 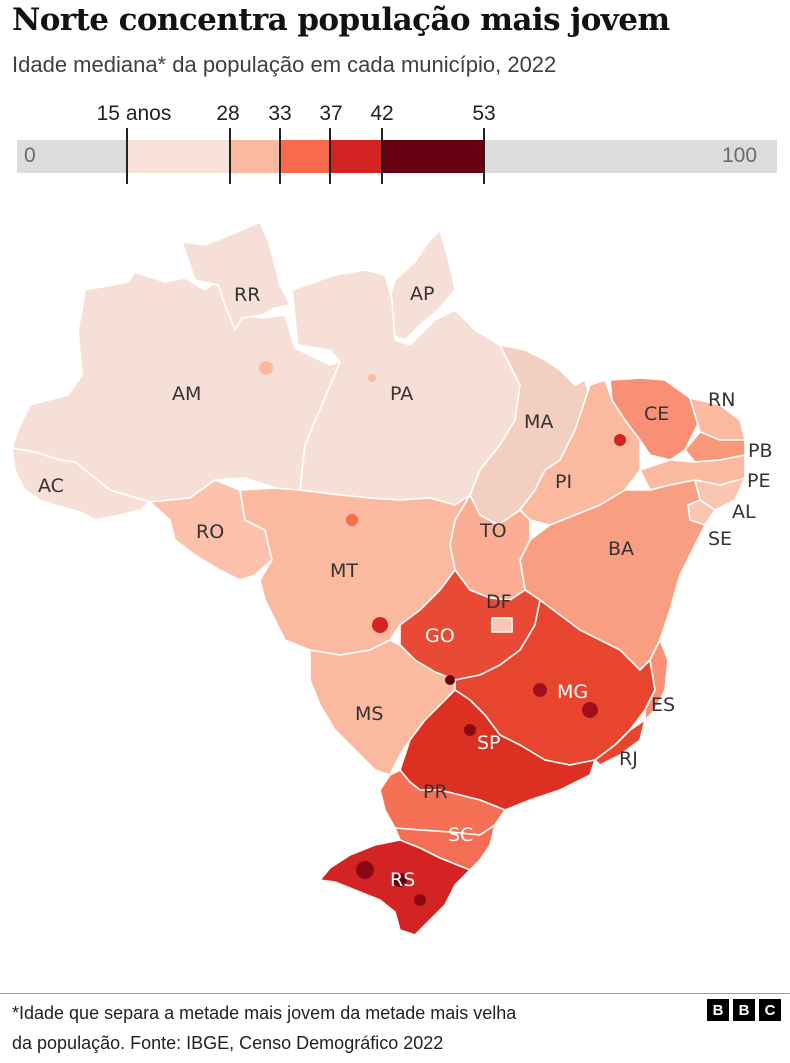 I want to click on state-label-rs: RS, so click(x=402, y=880).